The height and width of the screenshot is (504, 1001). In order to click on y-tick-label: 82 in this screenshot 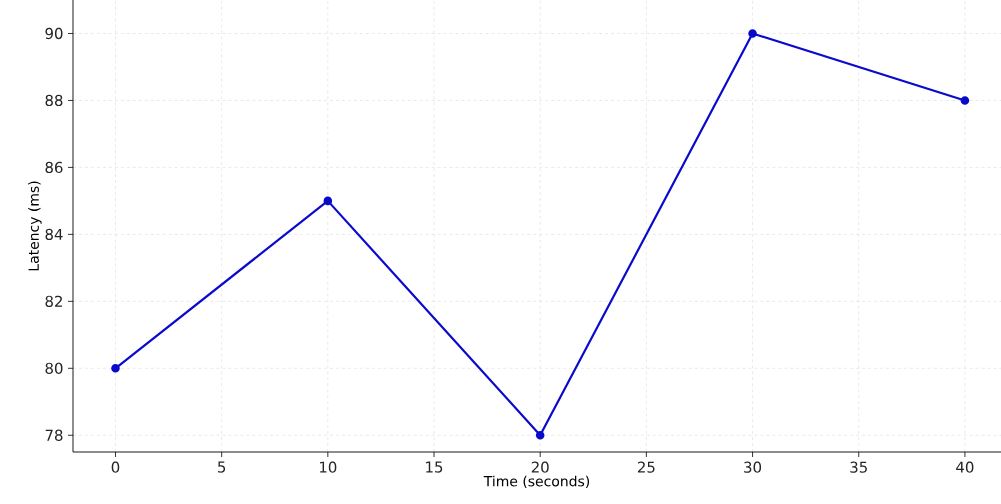, I will do `click(53, 301)`.